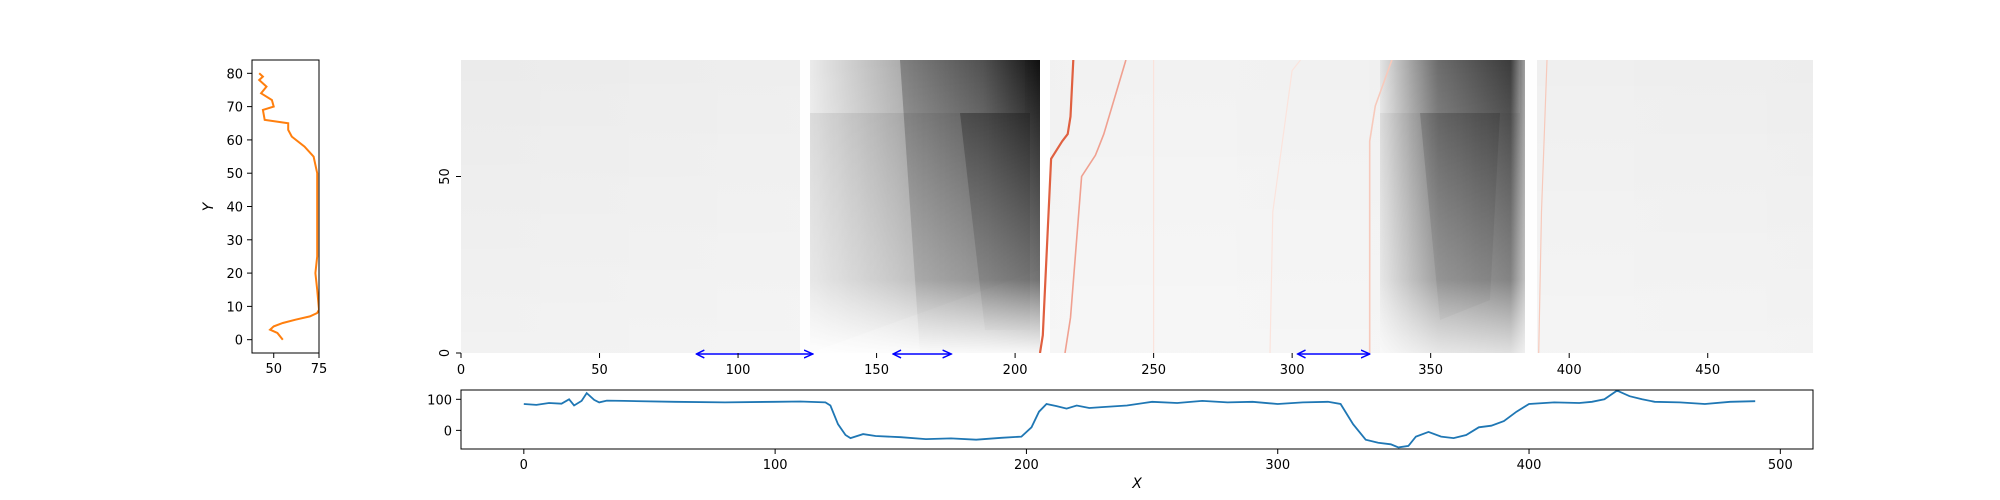 This screenshot has width=2000, height=500. I want to click on main-y-tick-label: 0, so click(445, 353).